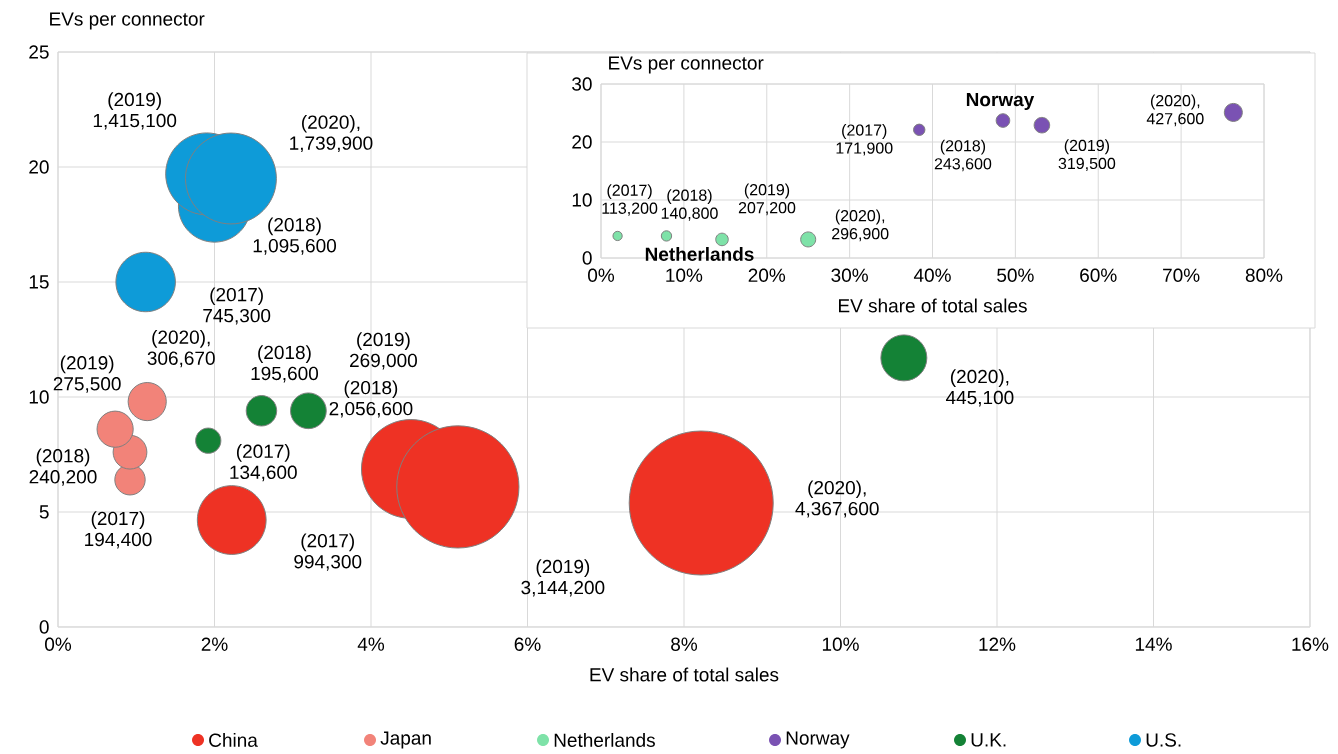 The height and width of the screenshot is (754, 1338). I want to click on data-label: (2017) 113,200, so click(630, 200).